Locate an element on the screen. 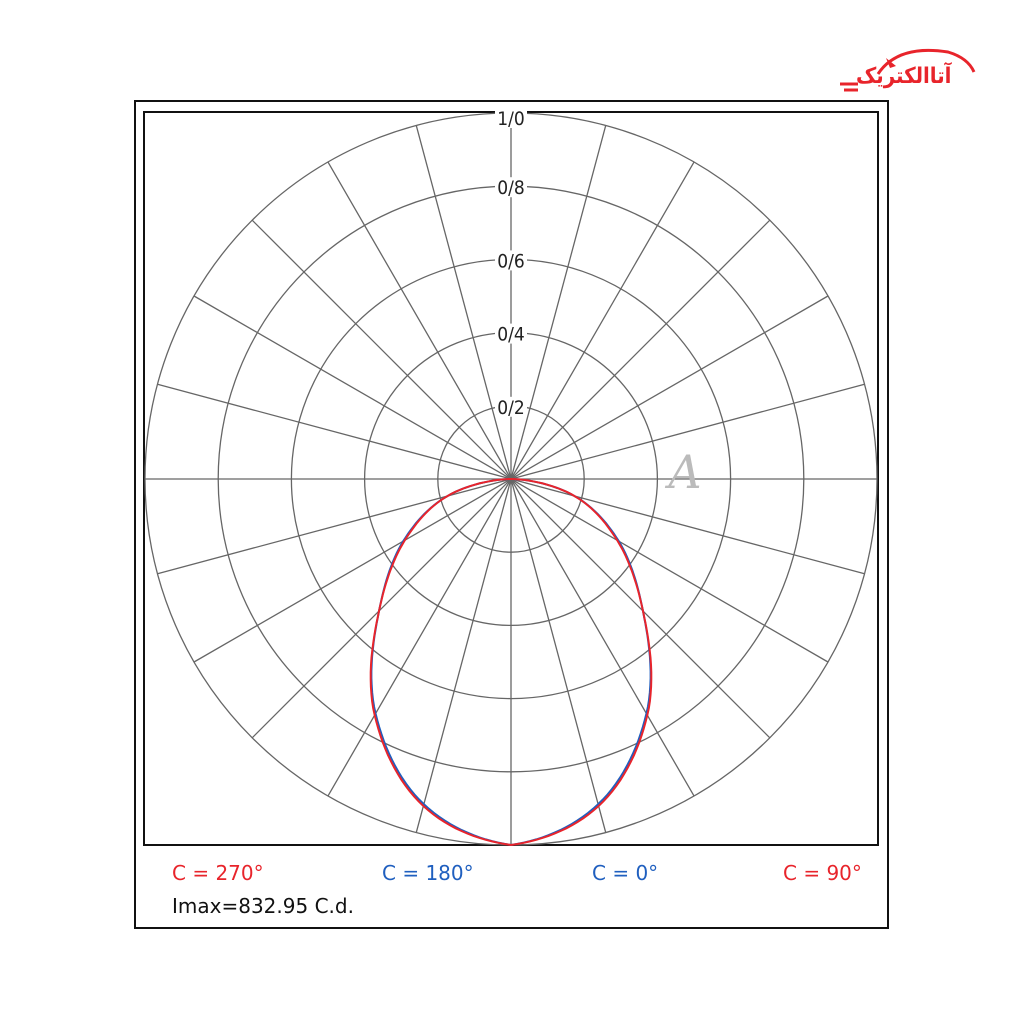  radial-tick-label: 0/2 is located at coordinates (511, 408).